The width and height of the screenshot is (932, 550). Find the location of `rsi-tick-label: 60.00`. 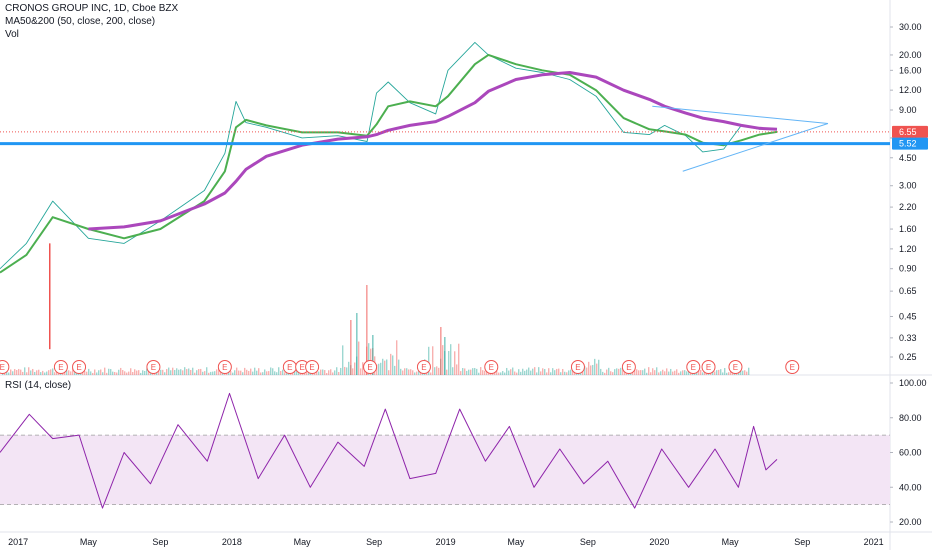

rsi-tick-label: 60.00 is located at coordinates (910, 453).